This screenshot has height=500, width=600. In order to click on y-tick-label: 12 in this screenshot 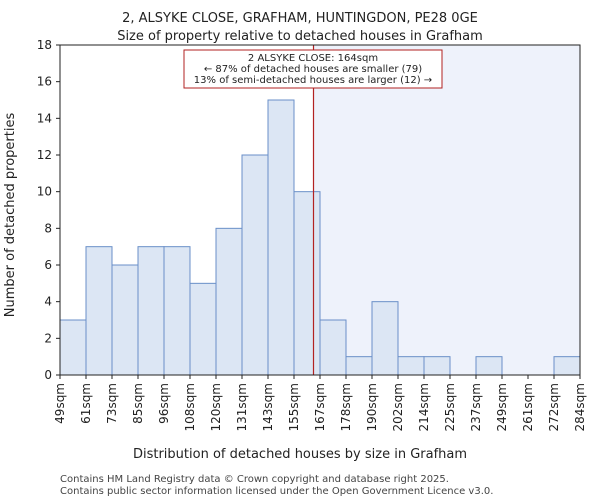, I will do `click(44, 155)`.